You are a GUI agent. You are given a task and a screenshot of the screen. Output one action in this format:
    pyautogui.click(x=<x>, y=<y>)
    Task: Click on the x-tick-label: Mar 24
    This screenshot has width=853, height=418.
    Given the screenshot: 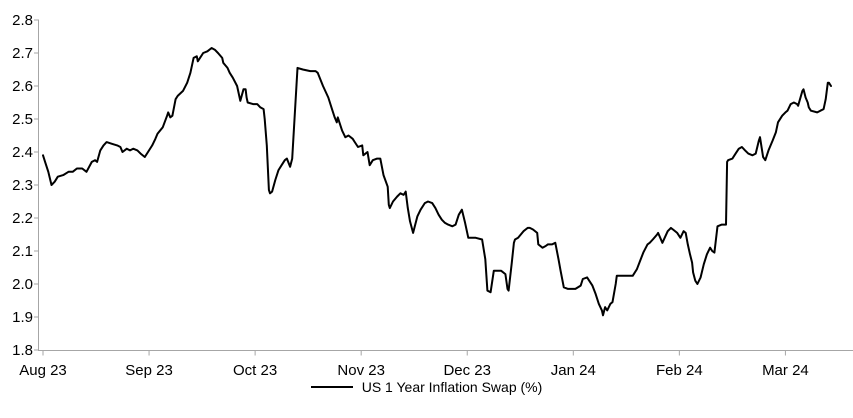 What is the action you would take?
    pyautogui.click(x=785, y=370)
    